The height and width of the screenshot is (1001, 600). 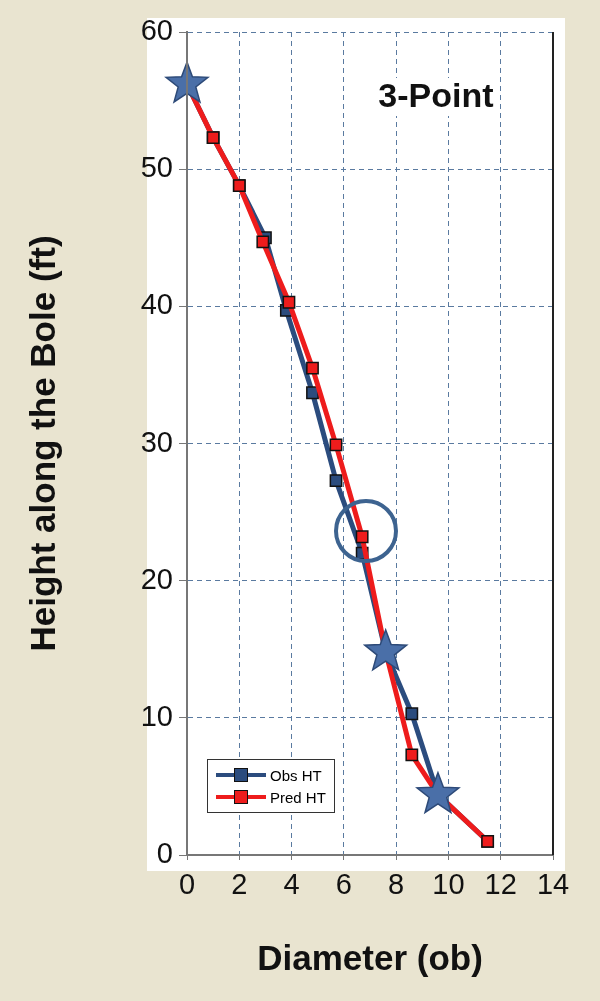 I want to click on y-tick-label: 40, so click(x=156, y=304).